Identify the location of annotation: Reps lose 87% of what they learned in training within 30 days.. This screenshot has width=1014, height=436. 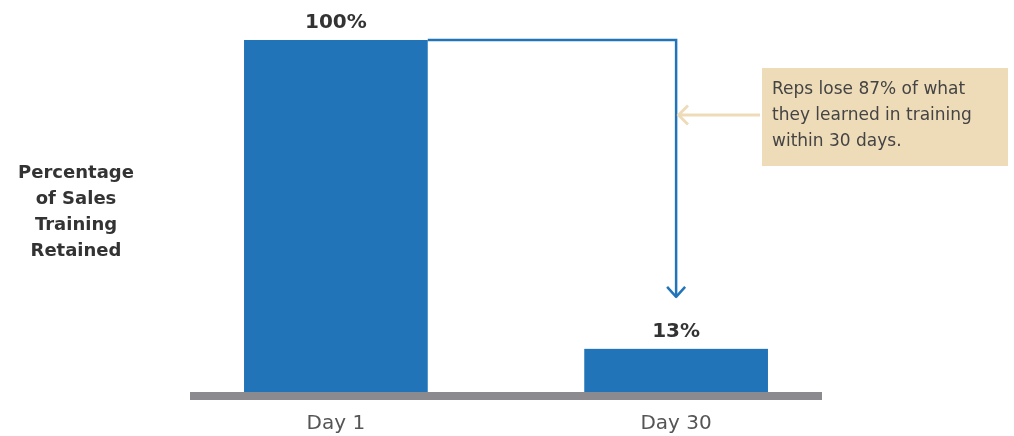
(872, 114).